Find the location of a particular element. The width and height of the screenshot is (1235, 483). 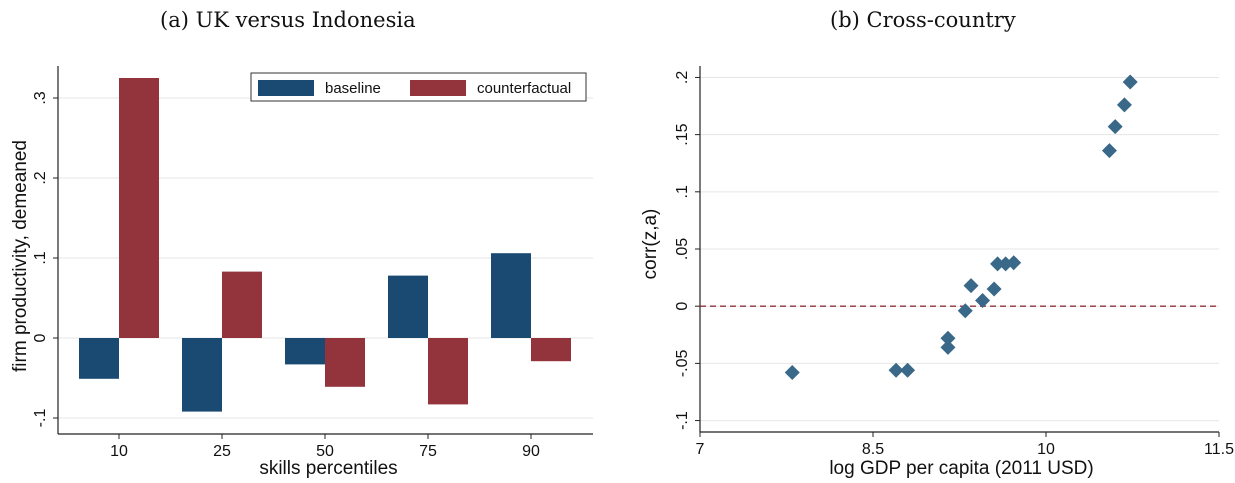

chart-a-y-axis-label: firm productivity, demeaned is located at coordinates (20, 256).